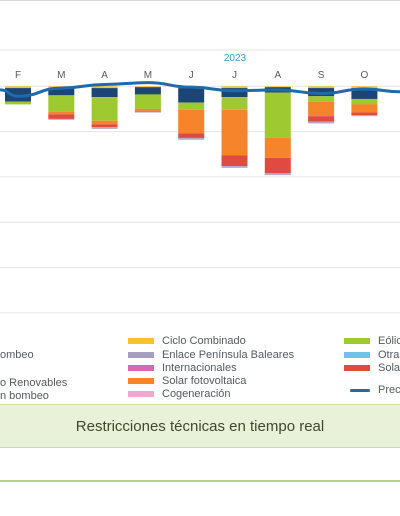  What do you see at coordinates (372, 355) in the screenshot?
I see `legend-item-otras: Otras` at bounding box center [372, 355].